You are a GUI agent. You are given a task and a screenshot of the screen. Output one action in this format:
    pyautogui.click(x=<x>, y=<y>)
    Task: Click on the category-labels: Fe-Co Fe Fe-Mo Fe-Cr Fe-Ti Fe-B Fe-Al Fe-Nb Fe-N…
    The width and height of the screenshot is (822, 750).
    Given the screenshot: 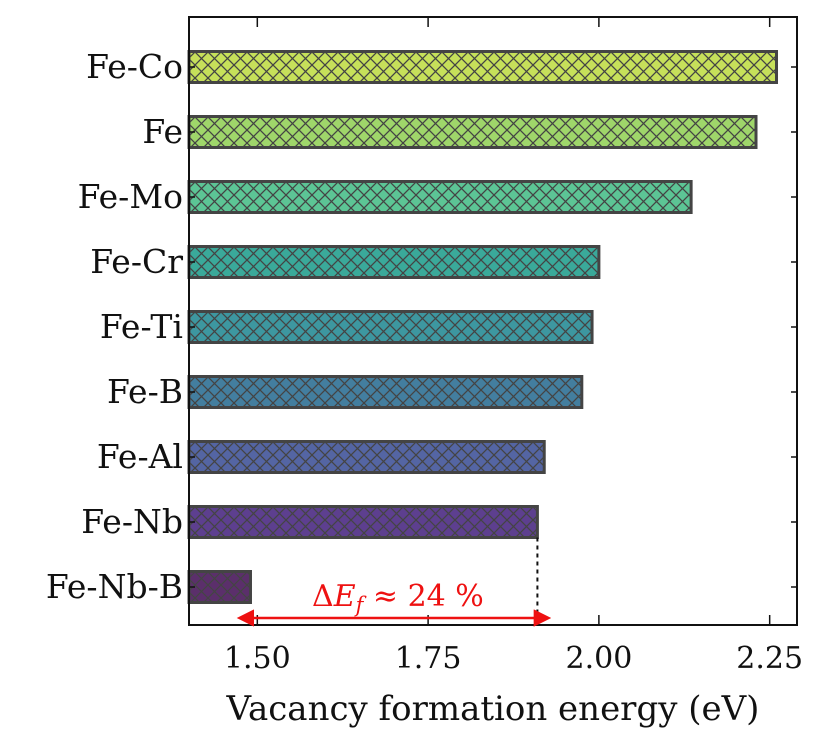 What is the action you would take?
    pyautogui.click(x=114, y=326)
    